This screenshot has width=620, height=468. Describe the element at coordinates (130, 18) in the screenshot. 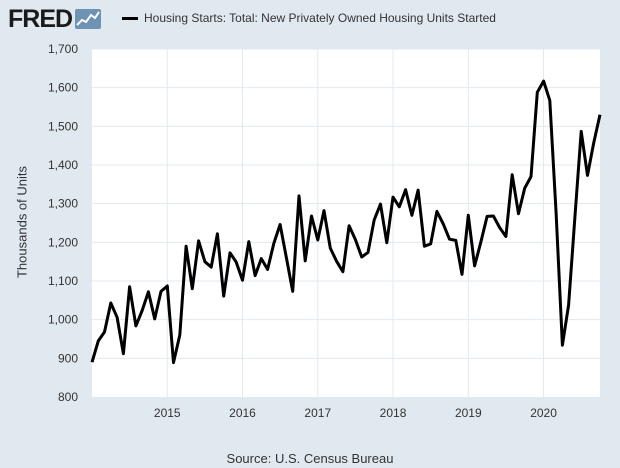

I see `legend-swatch` at that location.